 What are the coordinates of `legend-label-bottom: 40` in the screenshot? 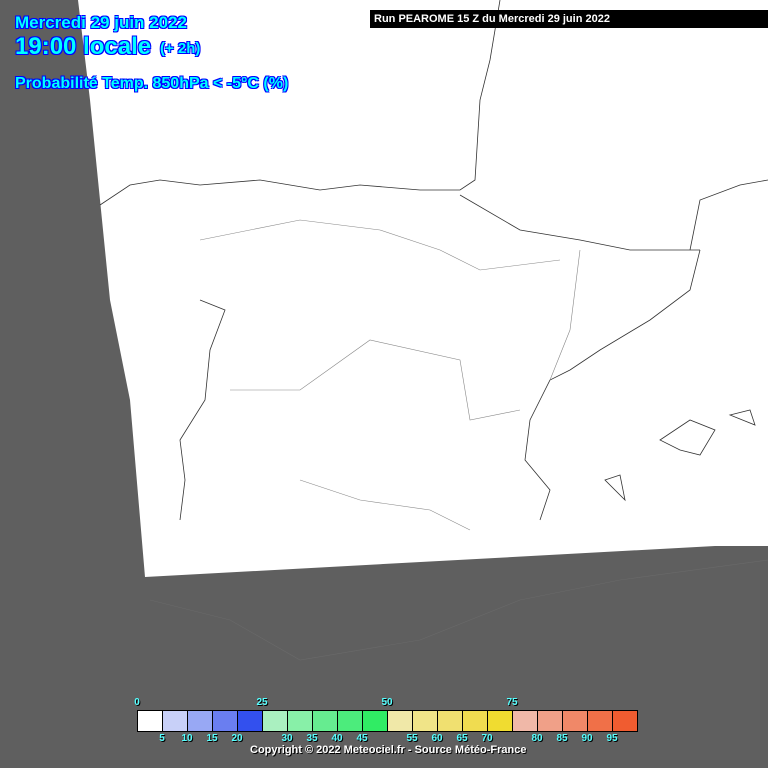 It's located at (337, 738).